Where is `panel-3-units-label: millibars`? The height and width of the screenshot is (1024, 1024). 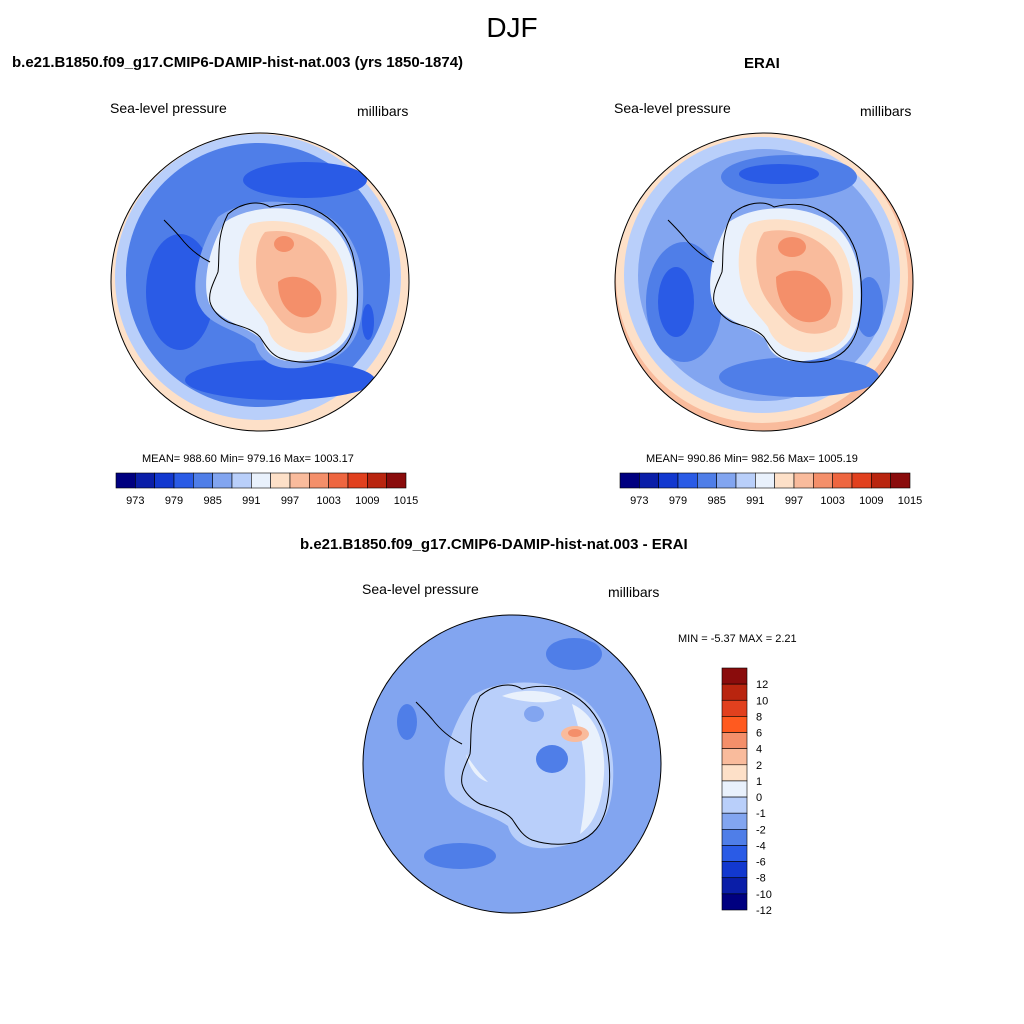
panel-3-units-label: millibars is located at coordinates (634, 592).